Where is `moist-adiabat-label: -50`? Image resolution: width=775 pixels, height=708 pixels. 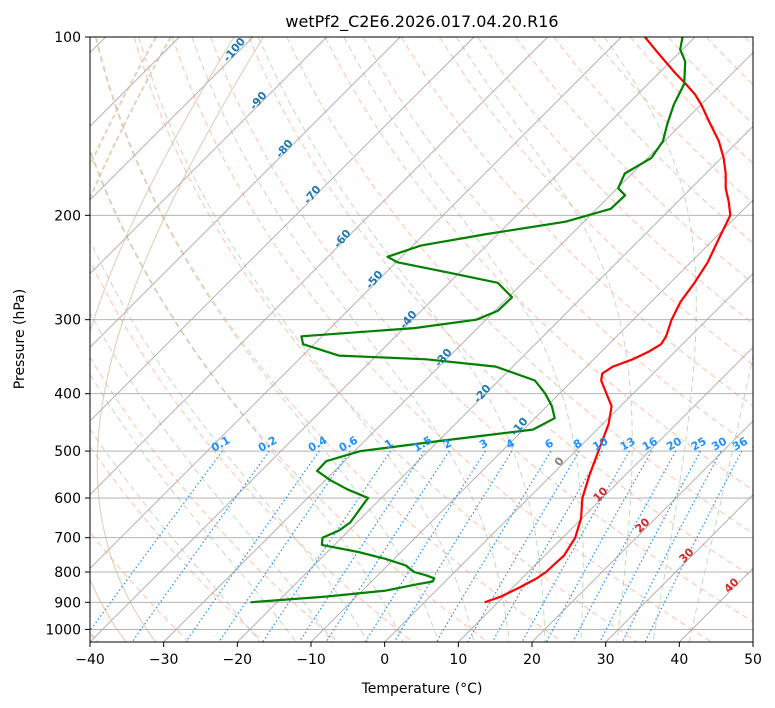
moist-adiabat-label: -50 is located at coordinates (374, 280).